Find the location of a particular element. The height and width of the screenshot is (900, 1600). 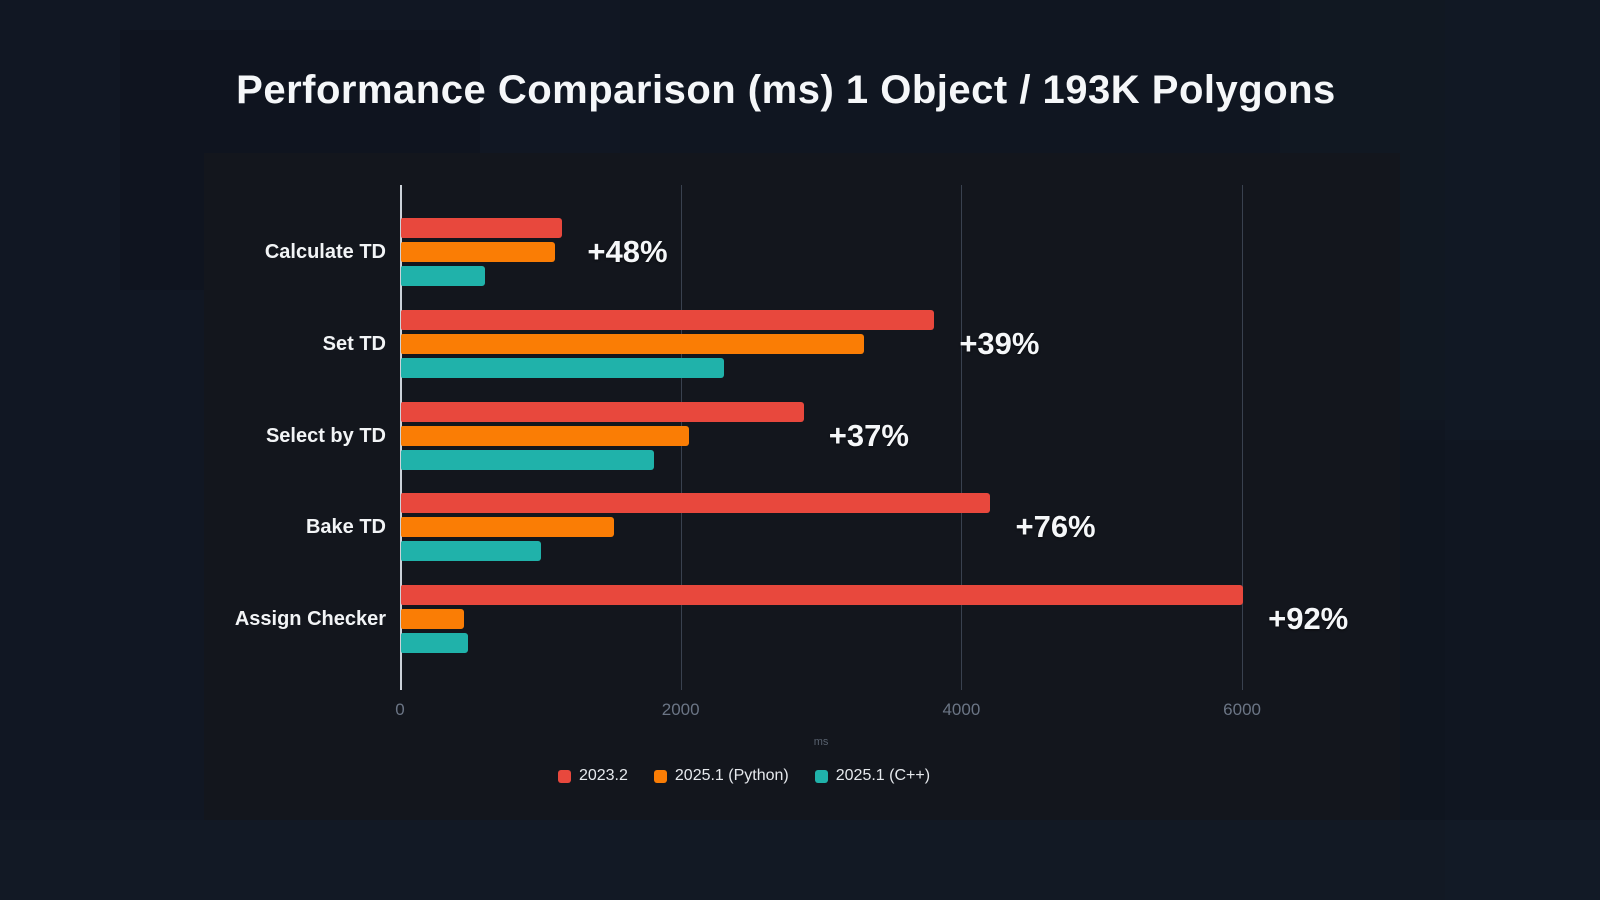

legend-label: 2025.1 (Python) is located at coordinates (731, 775).